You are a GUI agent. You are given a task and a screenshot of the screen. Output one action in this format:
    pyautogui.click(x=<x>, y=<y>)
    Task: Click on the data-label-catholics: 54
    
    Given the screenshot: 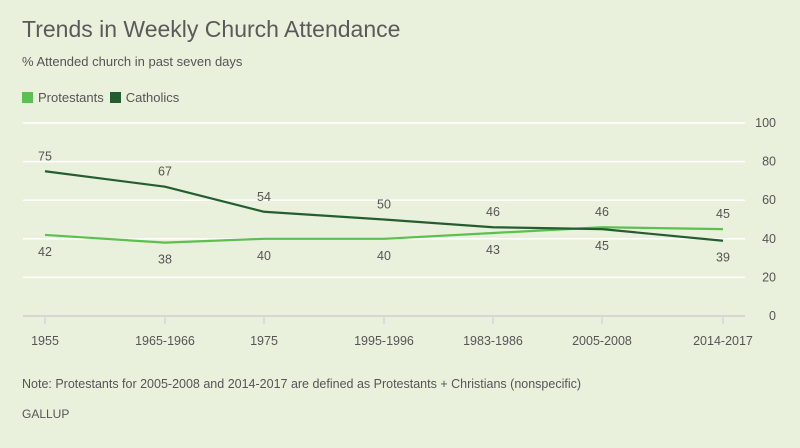 What is the action you would take?
    pyautogui.click(x=264, y=197)
    